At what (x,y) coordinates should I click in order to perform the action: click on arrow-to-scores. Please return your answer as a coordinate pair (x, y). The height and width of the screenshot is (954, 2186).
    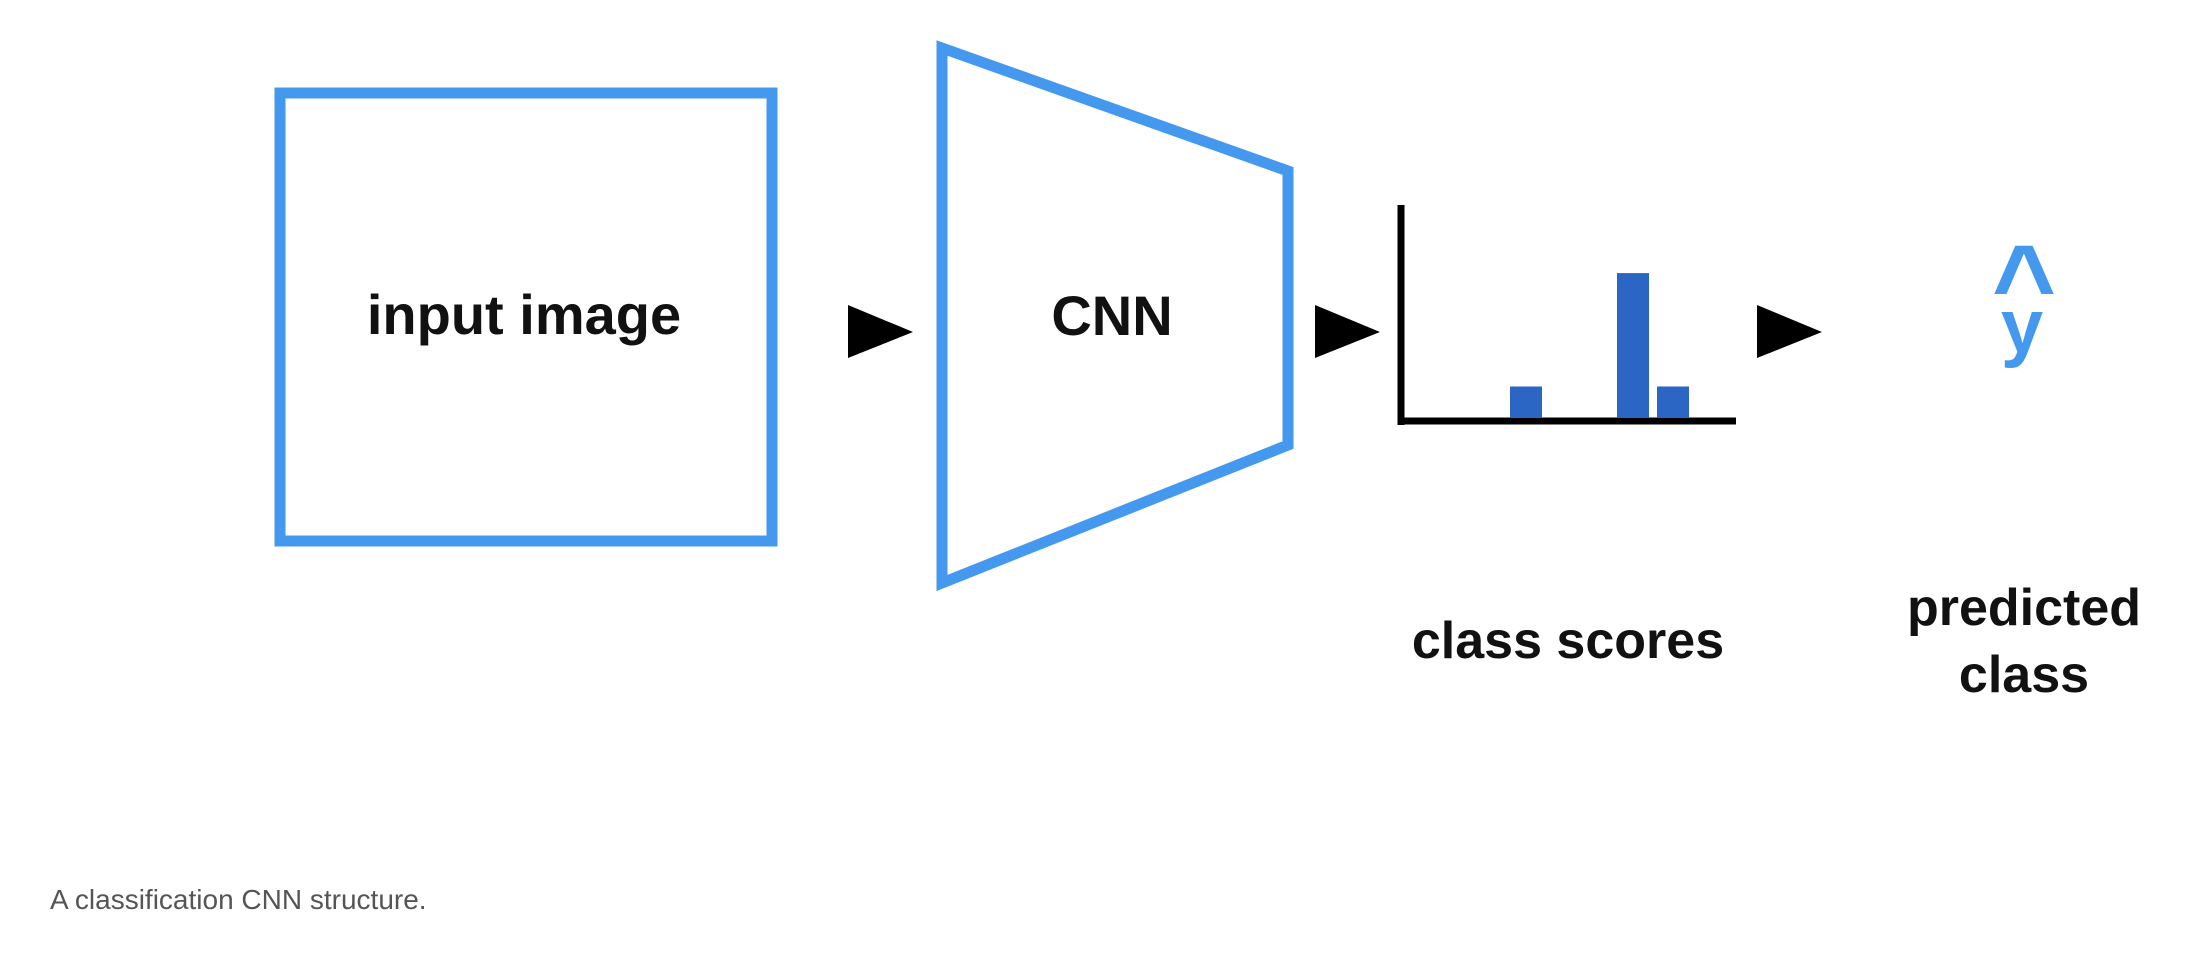
    Looking at the image, I should click on (1347, 331).